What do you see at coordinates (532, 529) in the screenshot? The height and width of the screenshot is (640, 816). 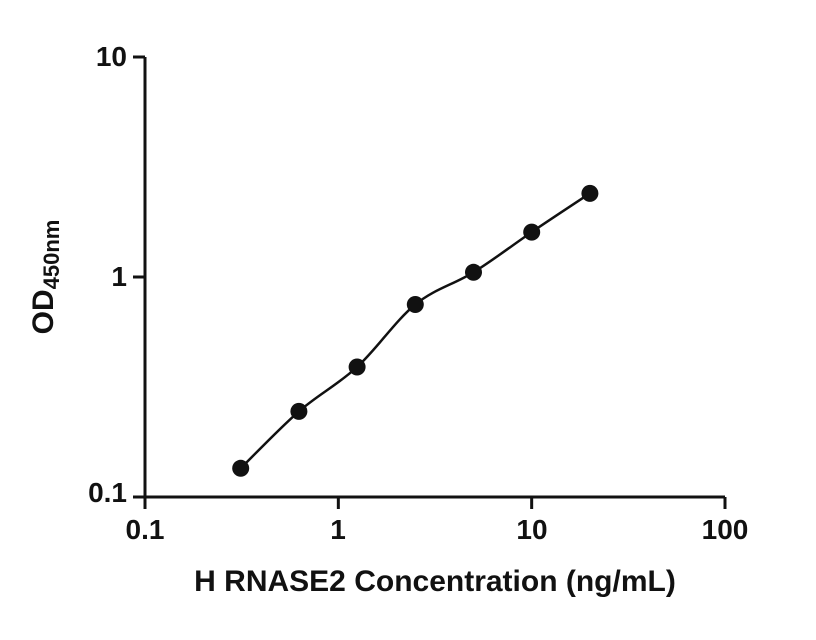 I see `x-tick-label-10: 10` at bounding box center [532, 529].